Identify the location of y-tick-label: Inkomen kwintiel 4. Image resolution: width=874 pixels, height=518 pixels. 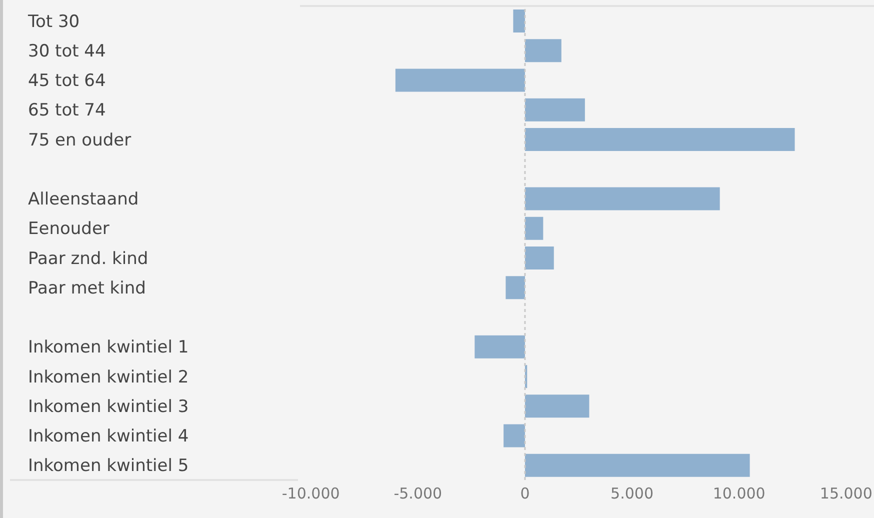
(108, 436).